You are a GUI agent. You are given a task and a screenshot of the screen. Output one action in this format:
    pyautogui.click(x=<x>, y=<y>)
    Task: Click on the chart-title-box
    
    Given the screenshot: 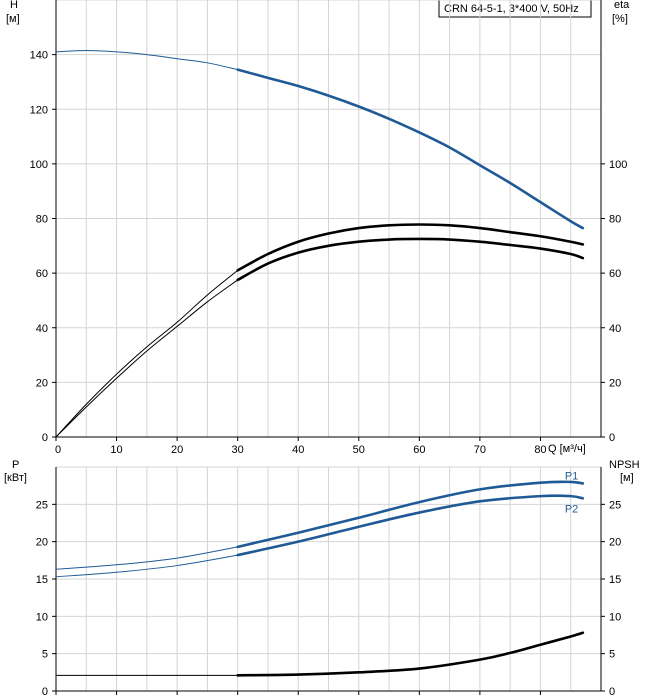 What is the action you would take?
    pyautogui.click(x=515, y=9)
    